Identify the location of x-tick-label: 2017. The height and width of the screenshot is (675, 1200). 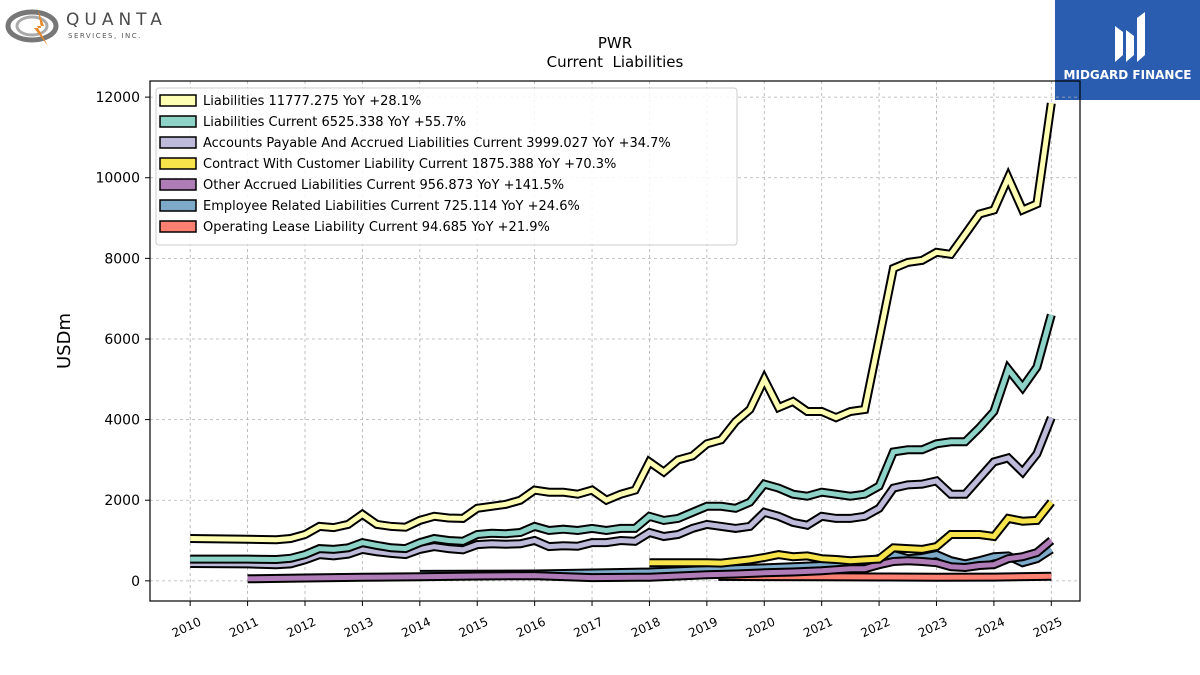
(589, 628).